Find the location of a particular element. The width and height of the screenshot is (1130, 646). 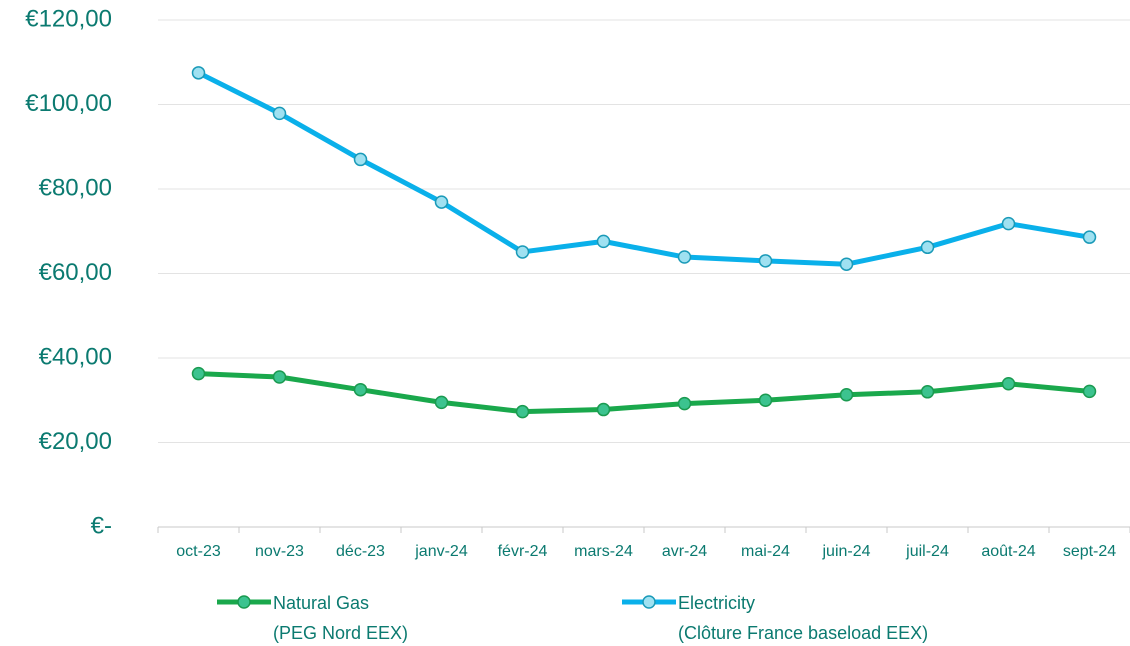

x-tick-label: mars-24 is located at coordinates (603, 551).